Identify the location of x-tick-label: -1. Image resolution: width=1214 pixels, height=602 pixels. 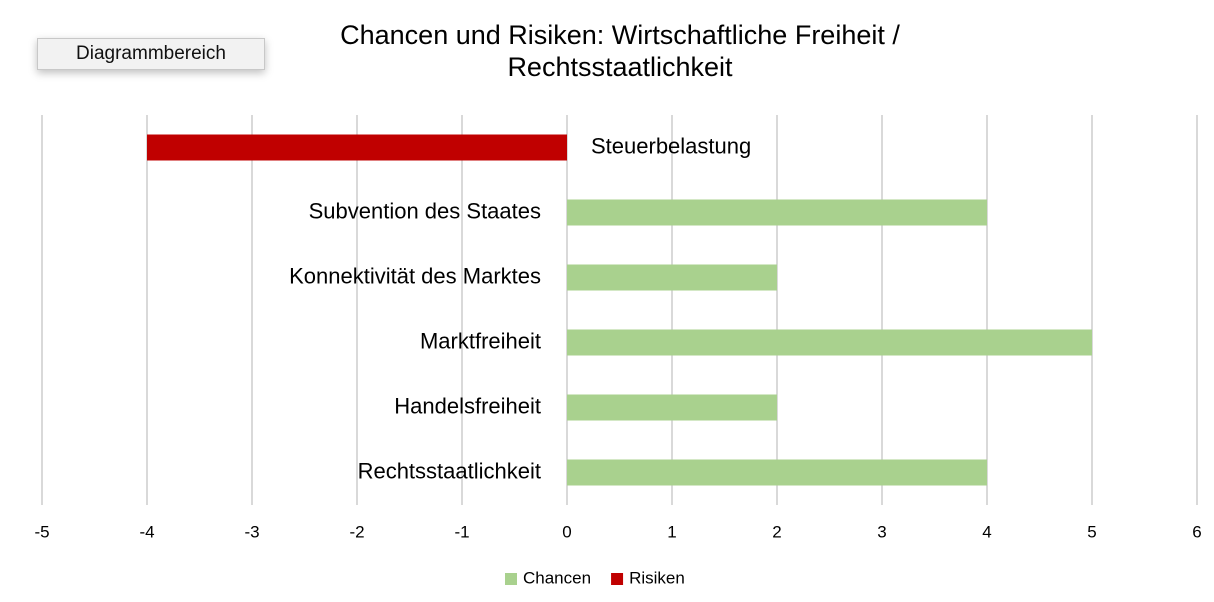
(461, 531).